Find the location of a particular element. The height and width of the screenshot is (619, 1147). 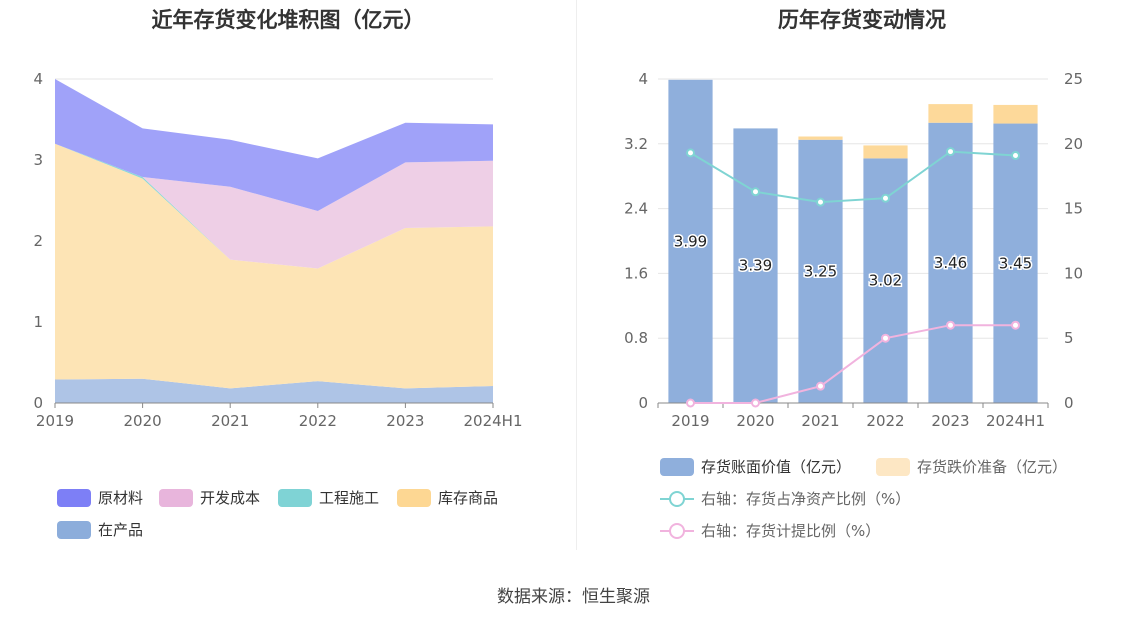

legend-item-impairment: 存货跌价准备（亿元） is located at coordinates (971, 466).